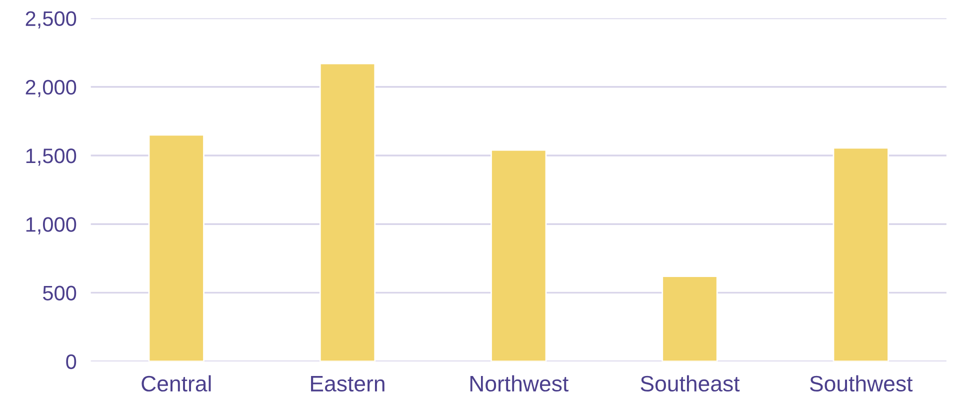 This screenshot has height=406, width=956. I want to click on x-tick-label: Southwest, so click(861, 383).